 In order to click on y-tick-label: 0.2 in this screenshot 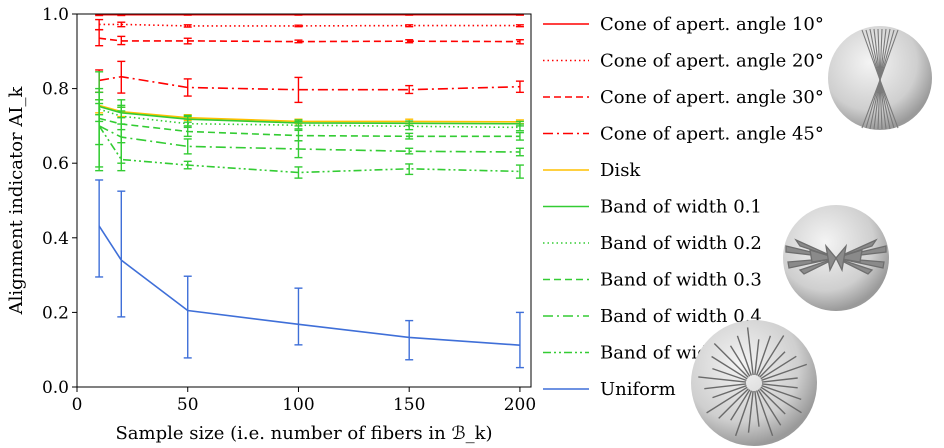, I will do `click(55, 313)`.